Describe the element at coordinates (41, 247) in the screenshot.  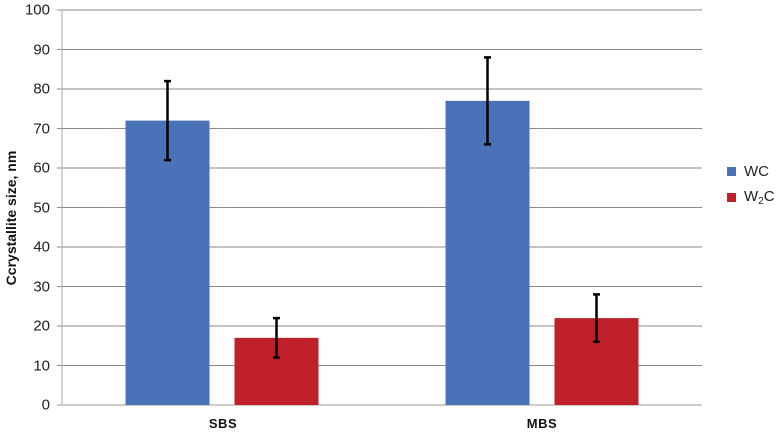
I see `y-tick-label: 40` at that location.